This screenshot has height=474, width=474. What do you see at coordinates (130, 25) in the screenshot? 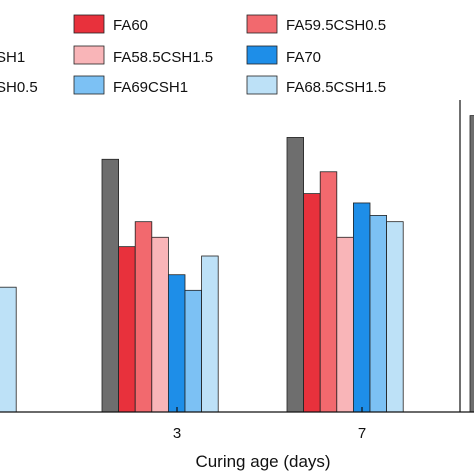
I see `legend-label-fa60: FA60` at bounding box center [130, 25].